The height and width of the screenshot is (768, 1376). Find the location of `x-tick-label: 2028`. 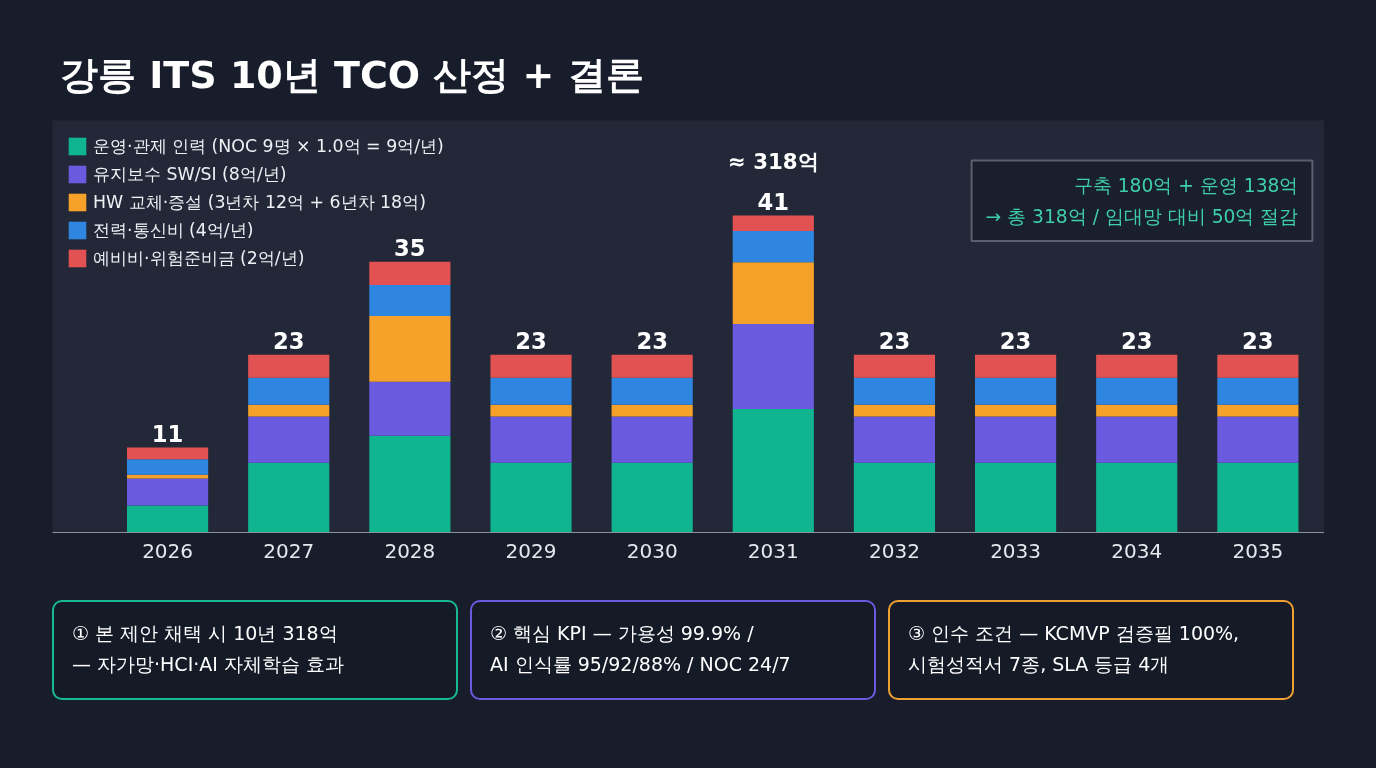

x-tick-label: 2028 is located at coordinates (410, 550).